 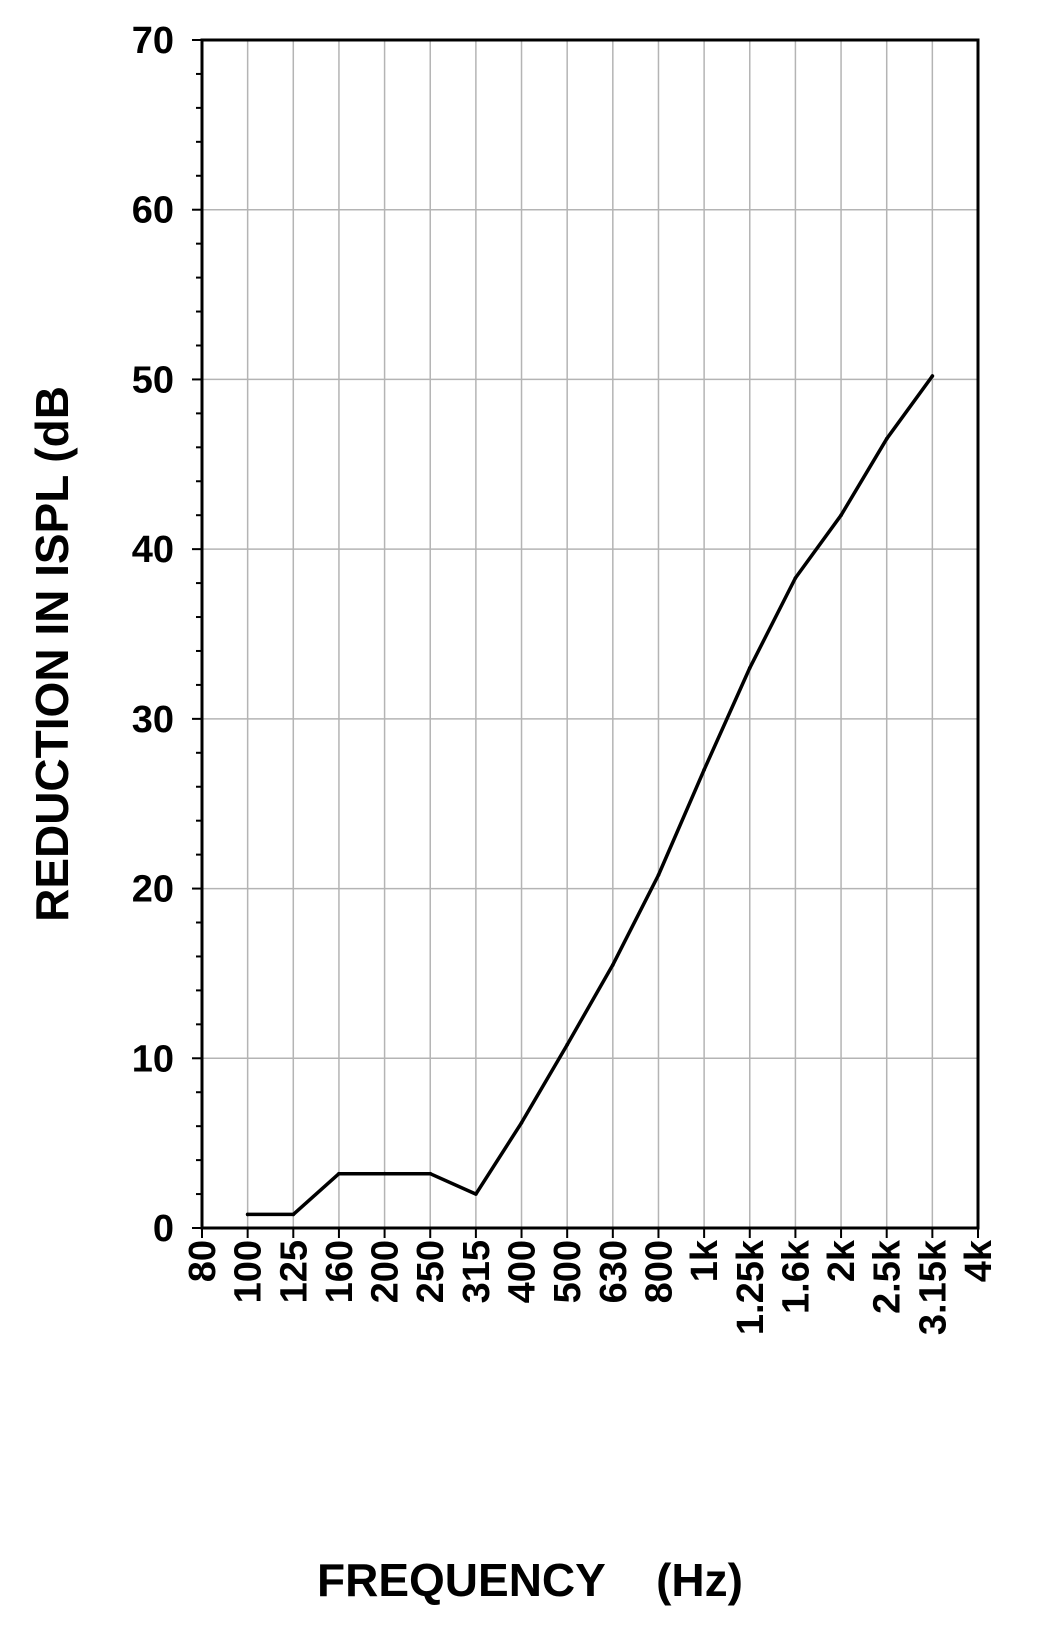 I want to click on x-tick-label: 80, so click(x=203, y=1261).